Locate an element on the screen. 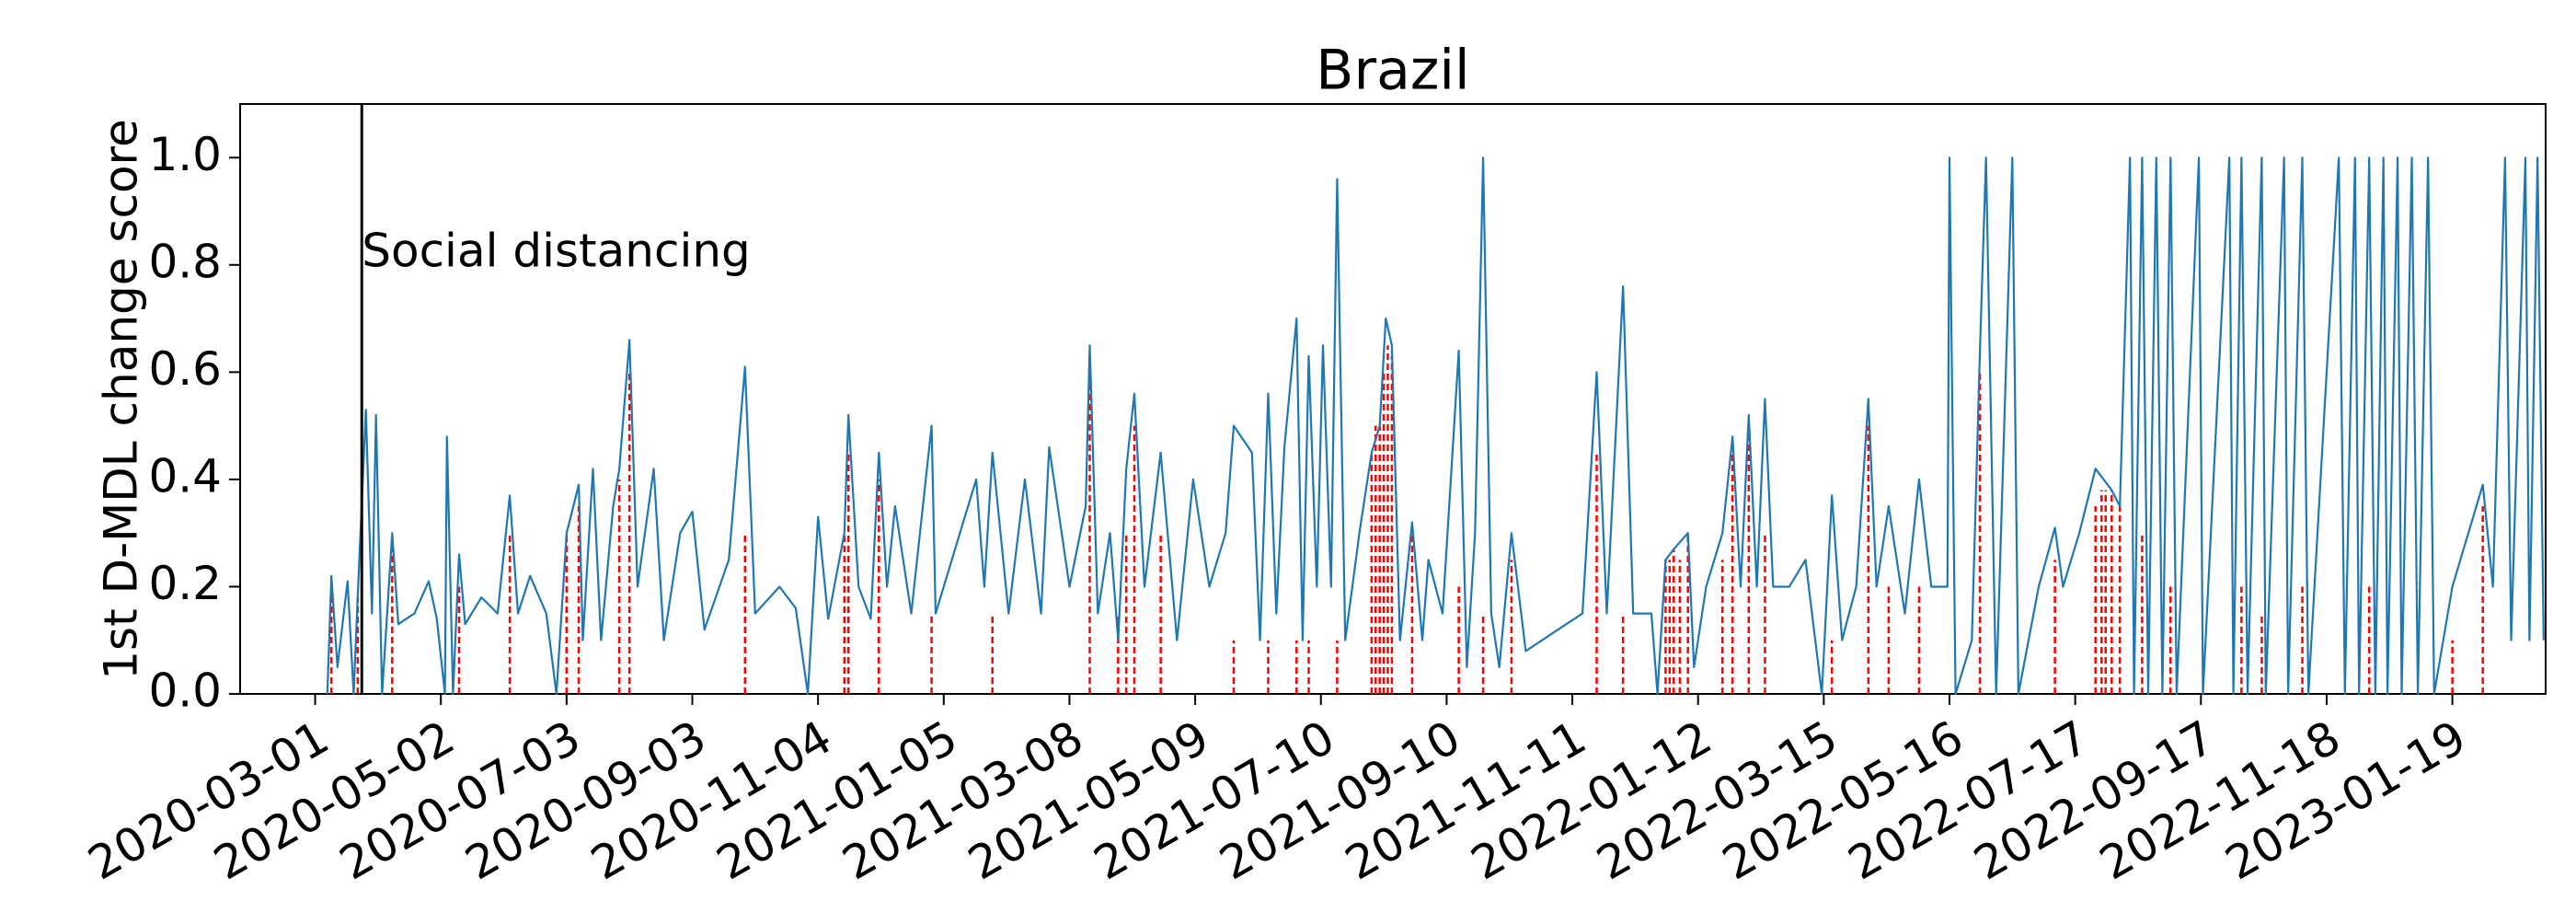 The width and height of the screenshot is (2576, 924). event-label: Social distancing is located at coordinates (556, 251).